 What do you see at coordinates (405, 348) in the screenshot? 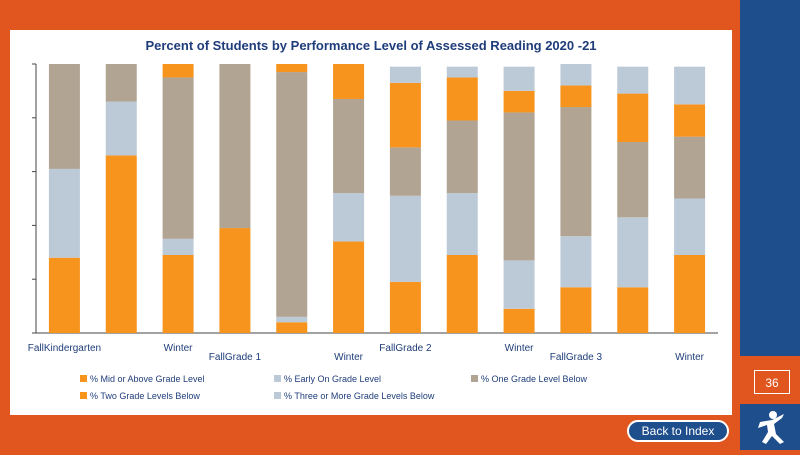
I see `x-tick-label: FallGrade 2` at bounding box center [405, 348].